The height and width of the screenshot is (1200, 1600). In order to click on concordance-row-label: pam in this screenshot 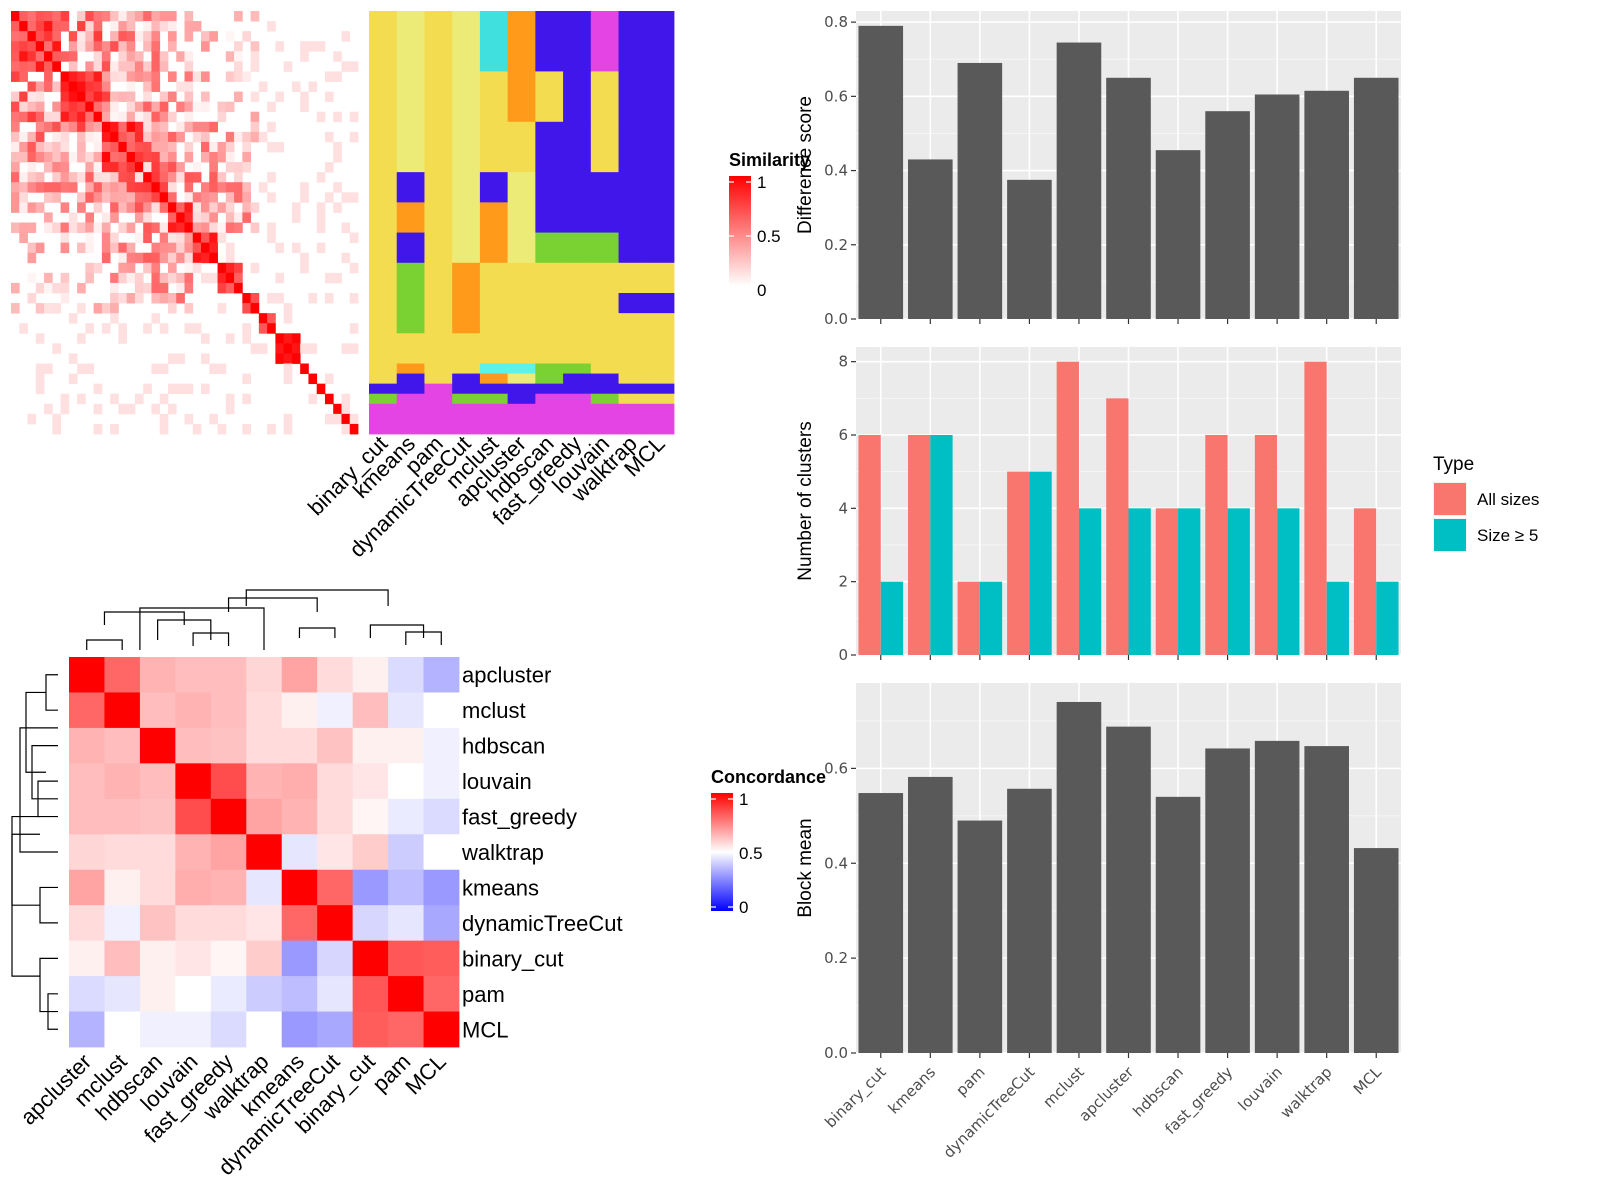, I will do `click(483, 994)`.